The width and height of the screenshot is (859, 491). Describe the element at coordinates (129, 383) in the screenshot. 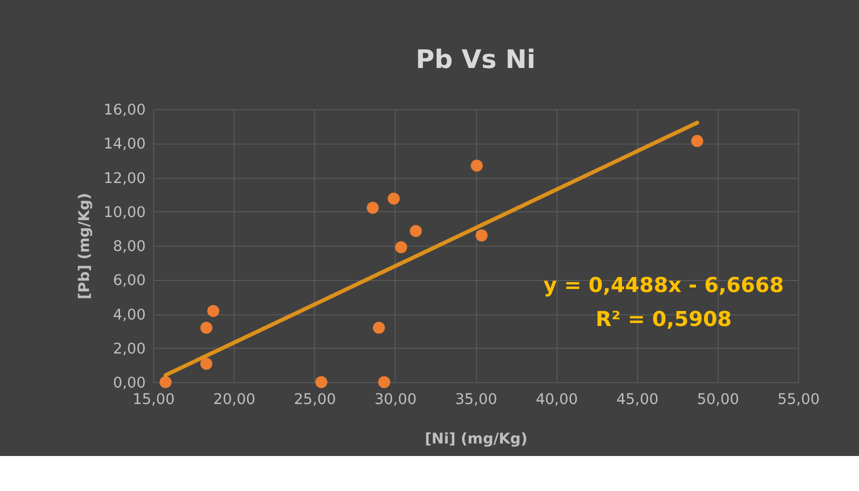

I see `y-tick-label: 0,00` at that location.